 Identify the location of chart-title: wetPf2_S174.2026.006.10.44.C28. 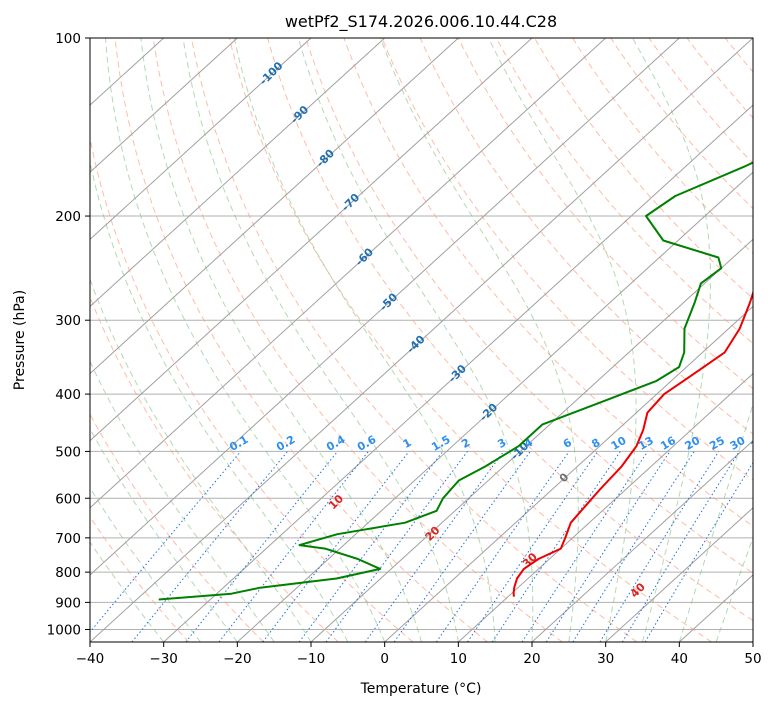
(421, 22).